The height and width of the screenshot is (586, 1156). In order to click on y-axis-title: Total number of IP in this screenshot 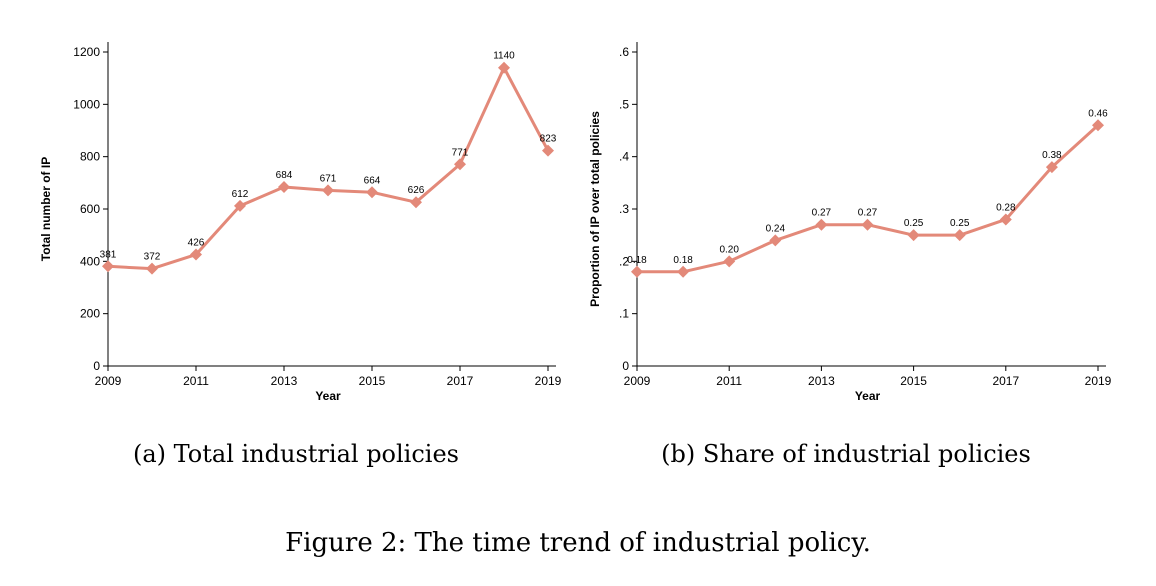, I will do `click(46, 209)`.